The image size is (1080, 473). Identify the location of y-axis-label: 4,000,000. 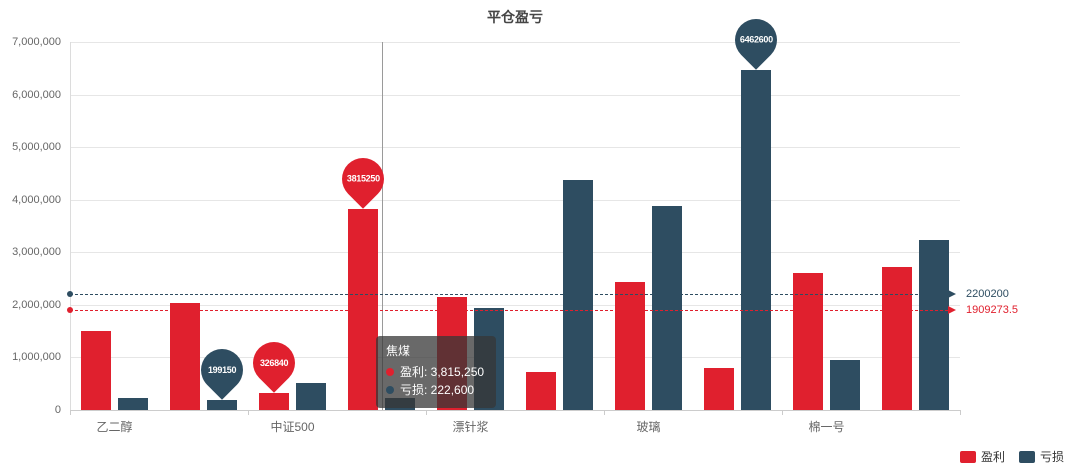
(36, 199).